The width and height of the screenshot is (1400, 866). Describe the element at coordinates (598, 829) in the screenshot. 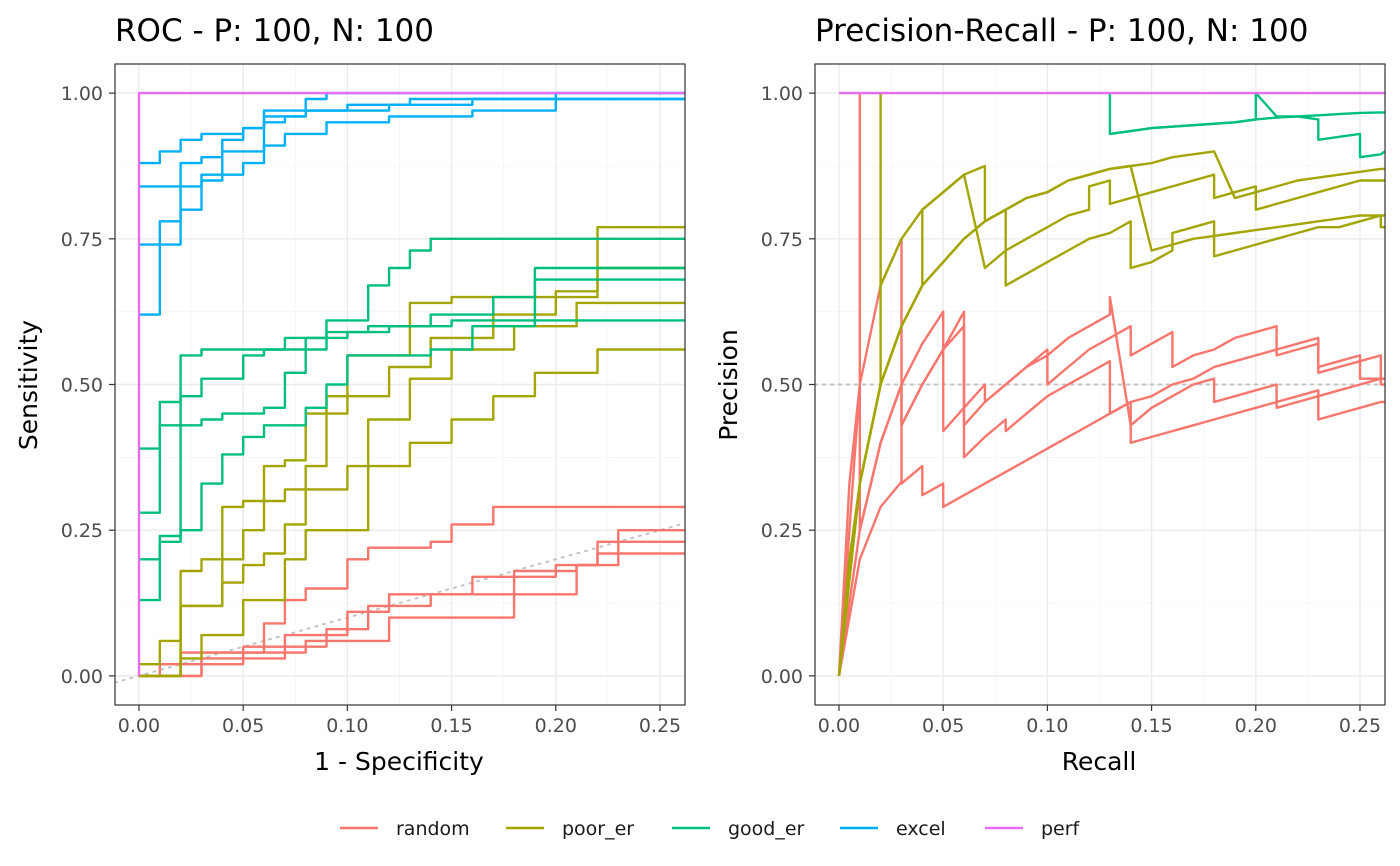

I see `legend-label-poor-er: poor_er` at that location.